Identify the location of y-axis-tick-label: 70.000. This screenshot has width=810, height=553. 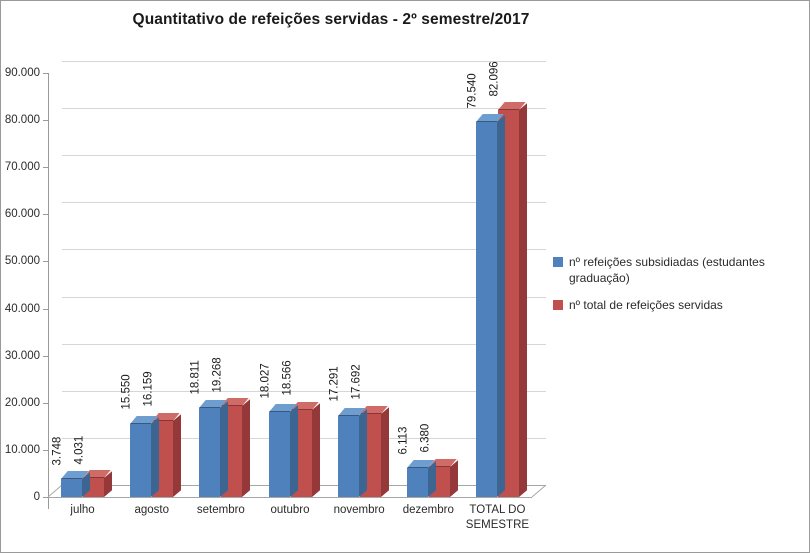
(22, 167).